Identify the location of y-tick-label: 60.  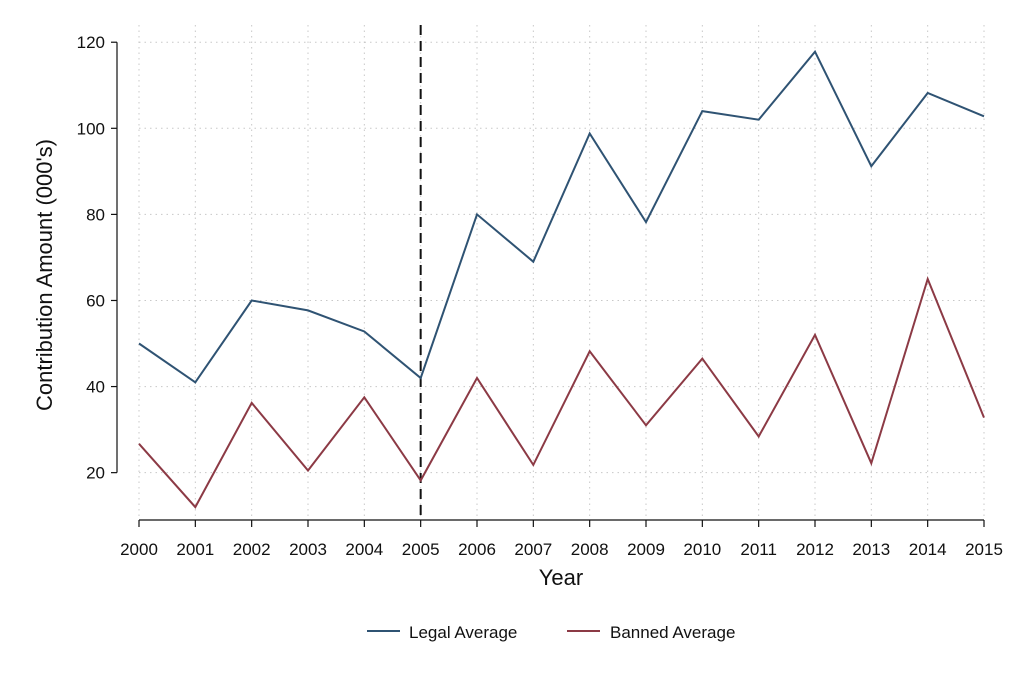
(95, 300).